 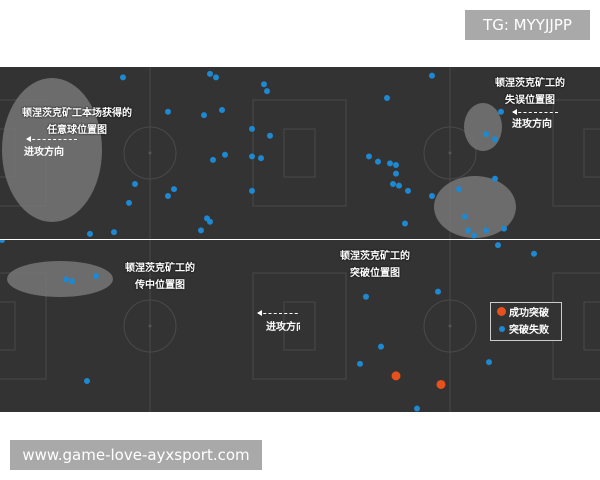 I want to click on panel-title: 顿涅茨克矿工本场获得的 任意球位置图, so click(x=77, y=122).